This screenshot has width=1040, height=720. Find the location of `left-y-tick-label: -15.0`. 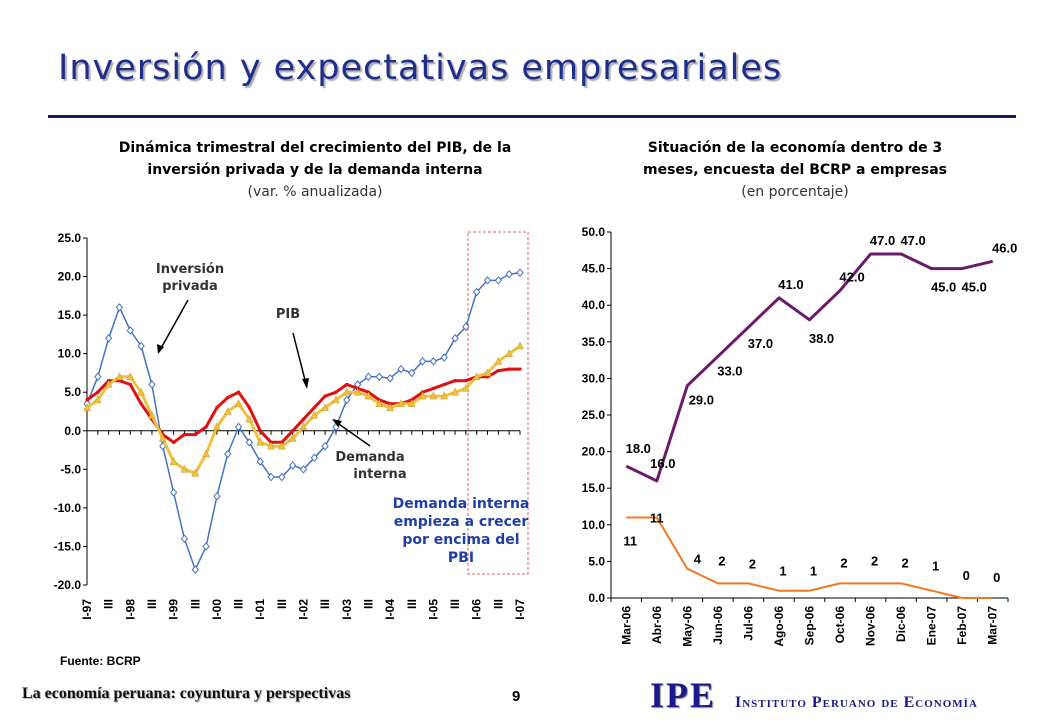

left-y-tick-label: -15.0 is located at coordinates (68, 546).